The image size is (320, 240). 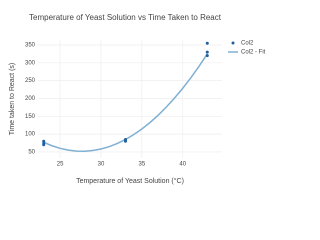 I want to click on y-tick-label: 300, so click(x=30, y=63).